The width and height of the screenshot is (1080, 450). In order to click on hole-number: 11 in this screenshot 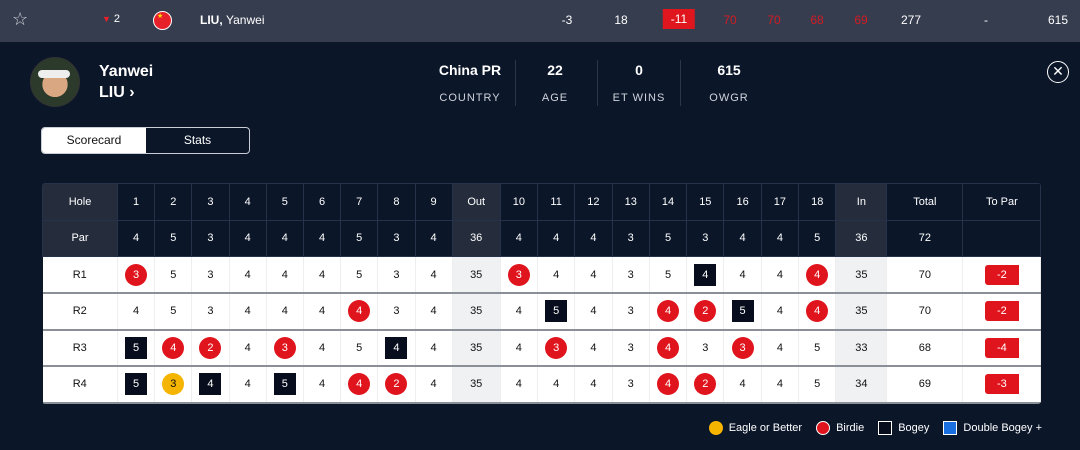, I will do `click(556, 202)`.